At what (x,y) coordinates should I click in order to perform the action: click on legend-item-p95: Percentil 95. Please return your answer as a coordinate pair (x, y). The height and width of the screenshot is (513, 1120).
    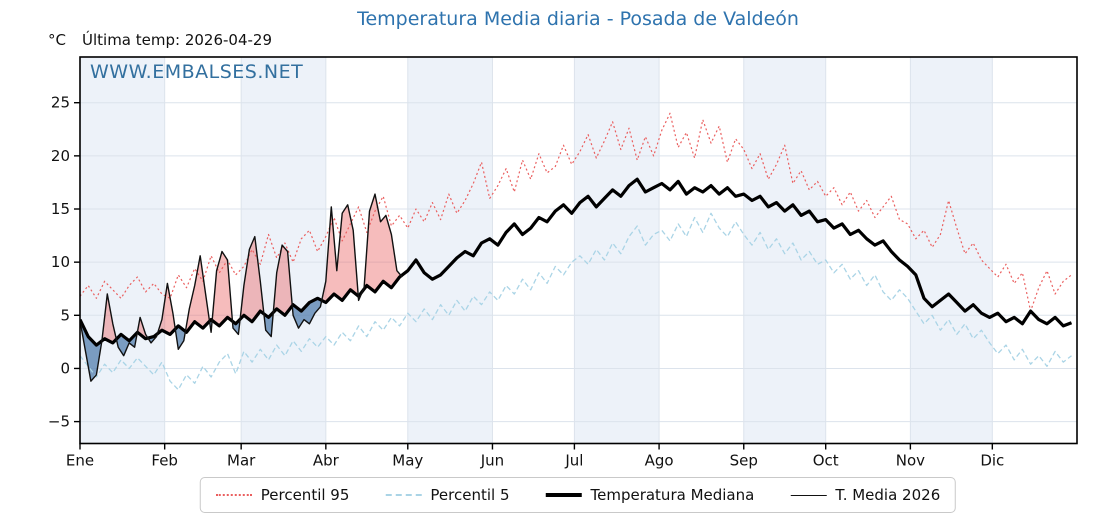
    Looking at the image, I should click on (282, 495).